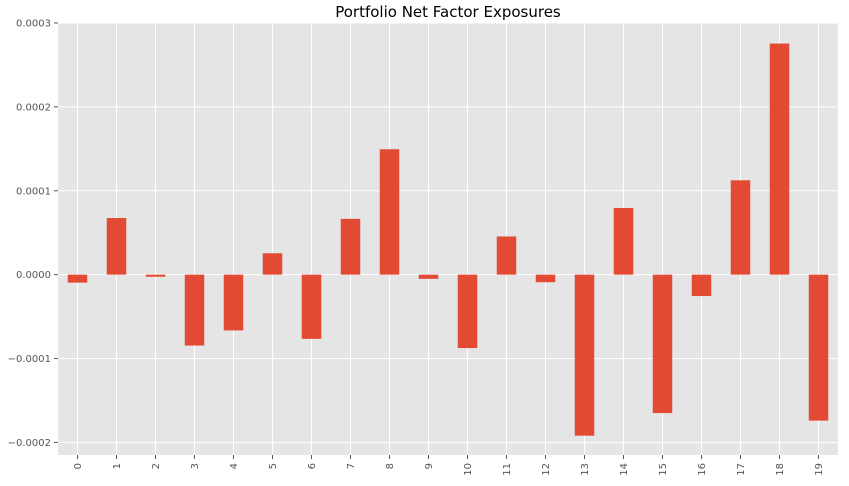 This screenshot has height=486, width=849. I want to click on x-tick-label: 17, so click(741, 469).